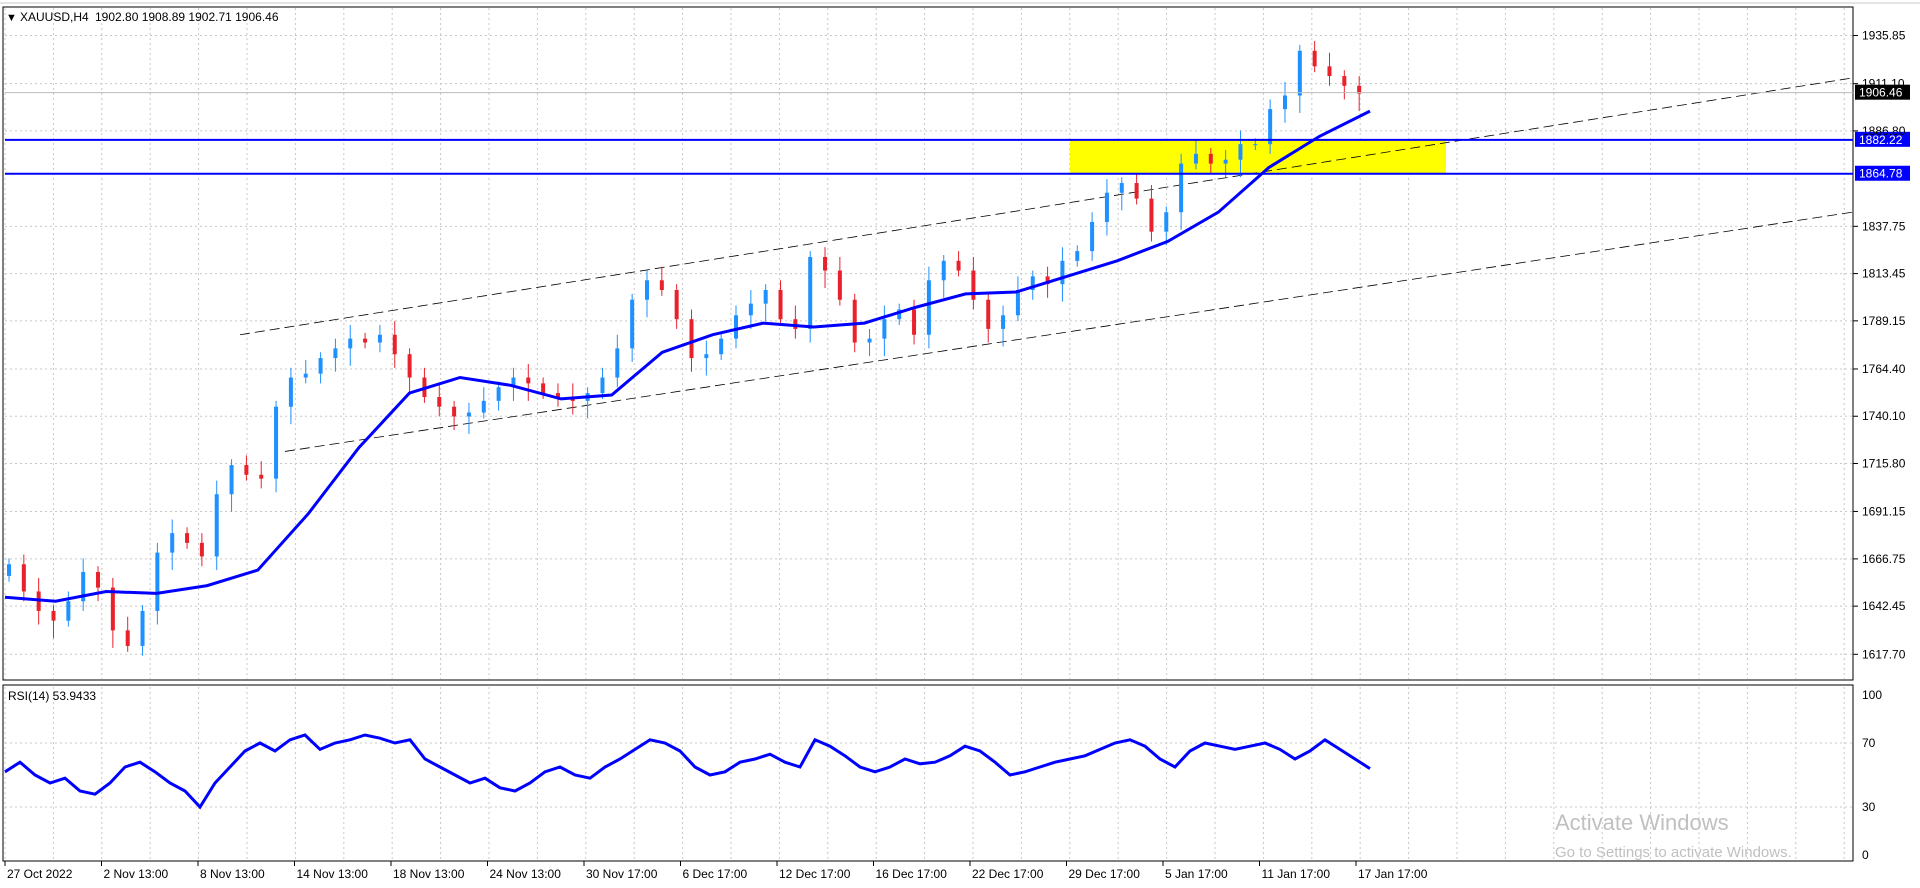 This screenshot has height=888, width=1920. What do you see at coordinates (52, 696) in the screenshot?
I see `rsi-title: RSI(14) 53.9433` at bounding box center [52, 696].